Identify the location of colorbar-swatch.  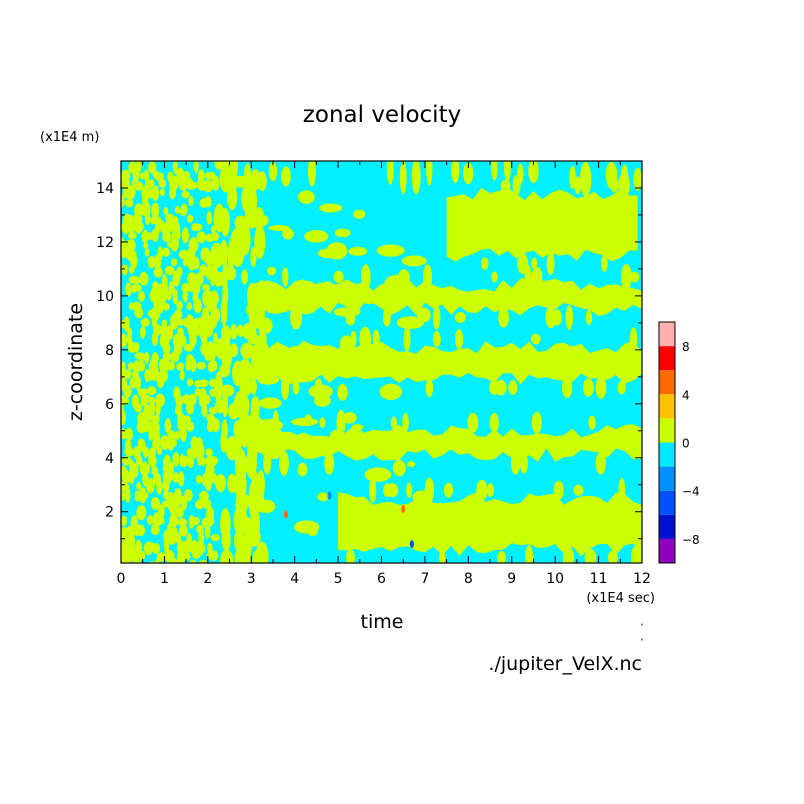
(667, 406).